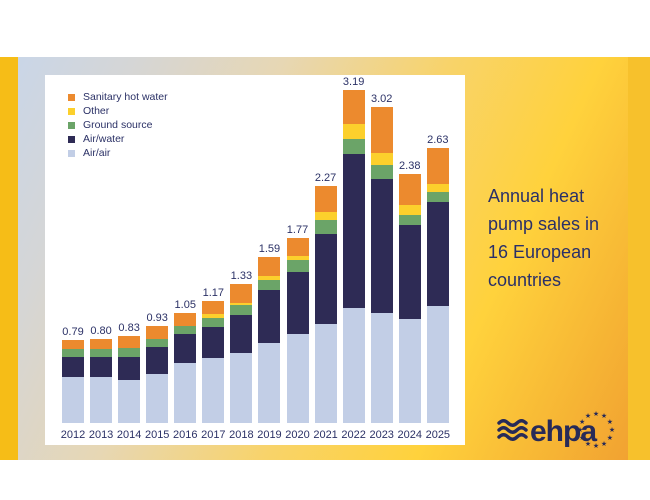 The width and height of the screenshot is (650, 500). Describe the element at coordinates (410, 166) in the screenshot. I see `bar-value-label: 2.38` at that location.